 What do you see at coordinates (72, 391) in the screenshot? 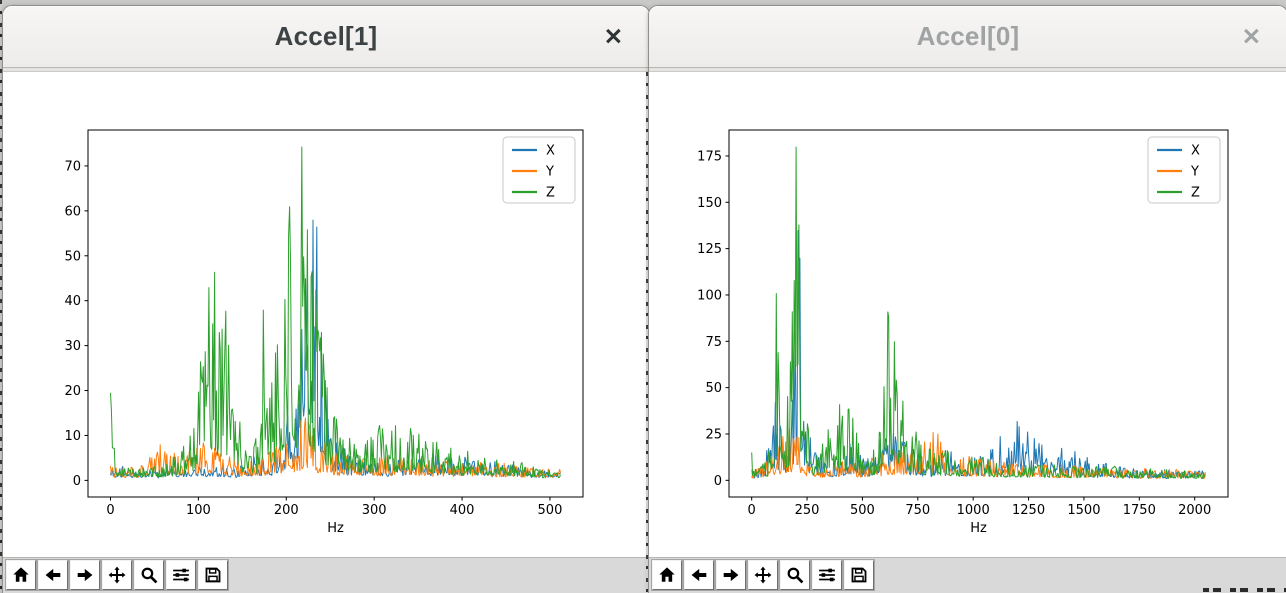
I see `y-tick-label: 20` at bounding box center [72, 391].